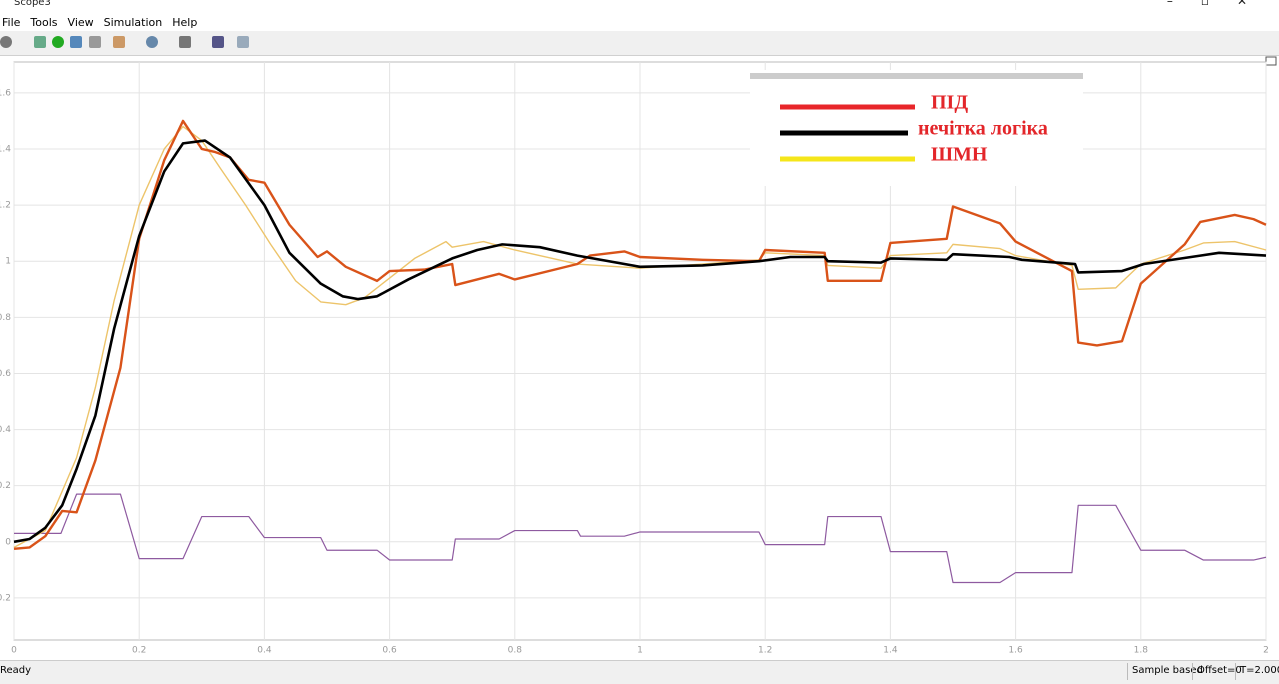 This screenshot has width=1279, height=684. Describe the element at coordinates (5, 93) in the screenshot. I see `y-tick-label: 1.6` at that location.